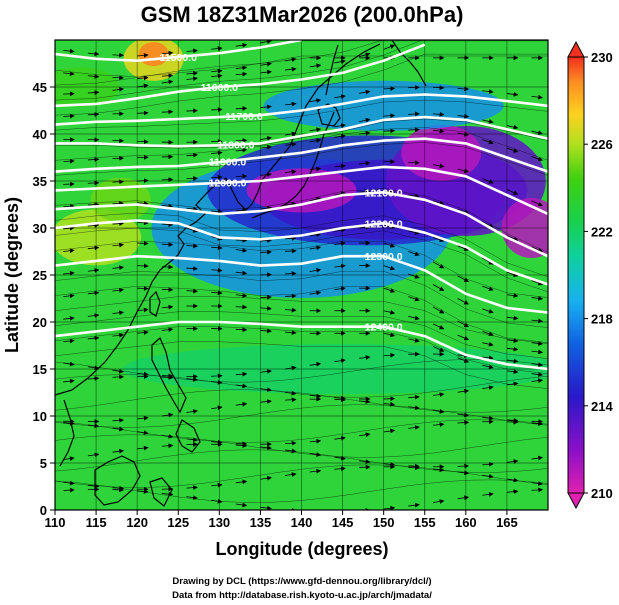  Describe the element at coordinates (67, 433) in the screenshot. I see `coastline-vietnam` at that location.